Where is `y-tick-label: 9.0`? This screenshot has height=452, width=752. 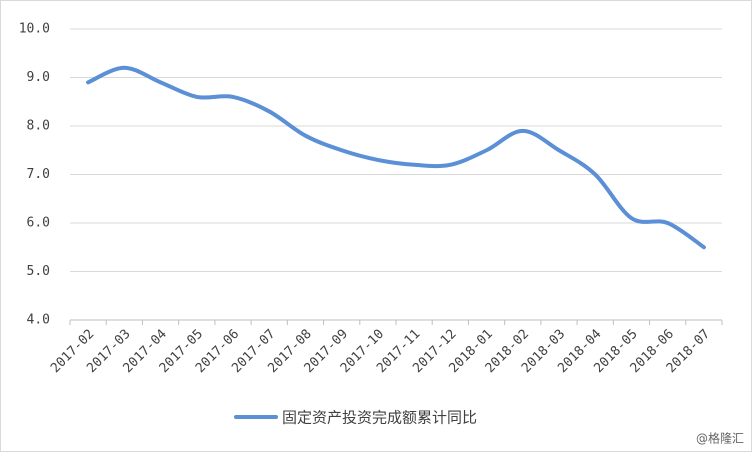
y-tick-label: 9.0 is located at coordinates (38, 77).